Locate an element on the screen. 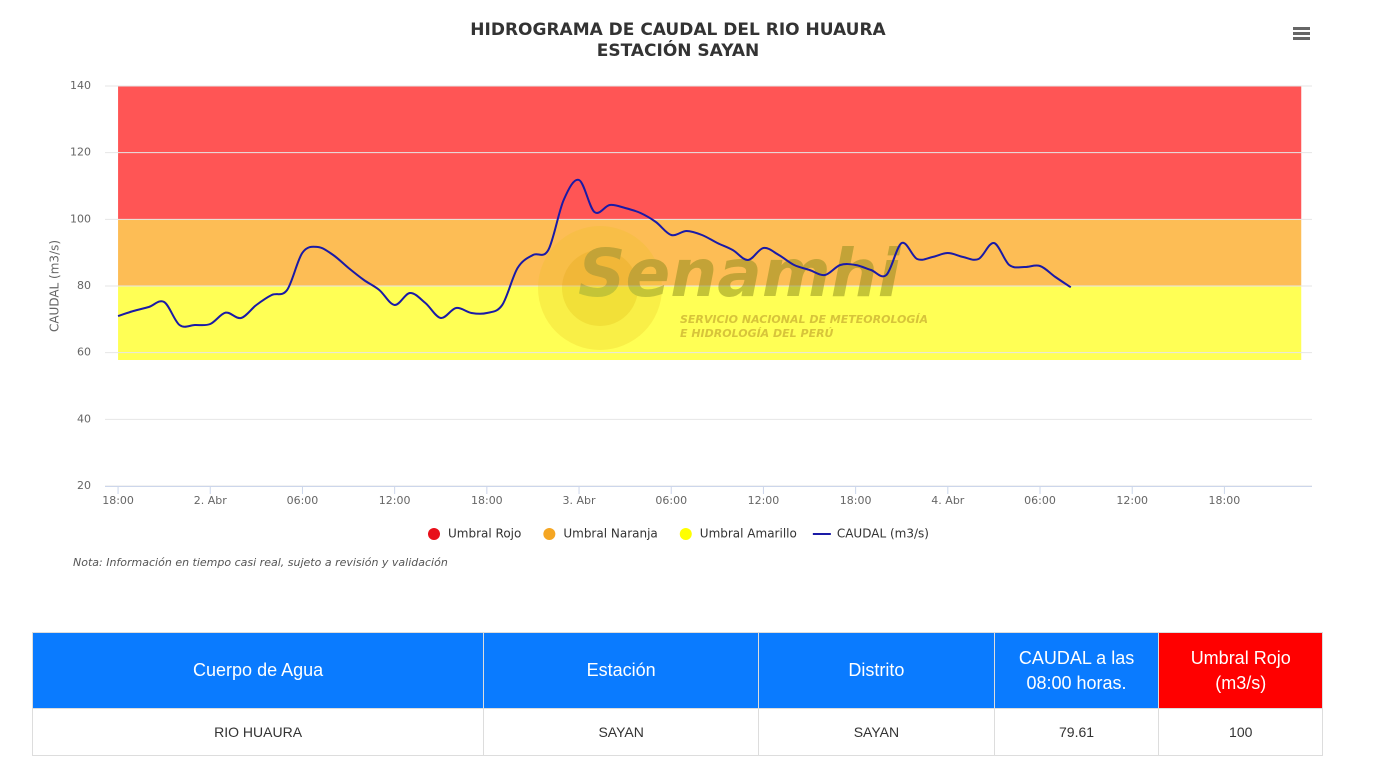 The height and width of the screenshot is (775, 1384). legend-label: Umbral Naranja is located at coordinates (610, 534).